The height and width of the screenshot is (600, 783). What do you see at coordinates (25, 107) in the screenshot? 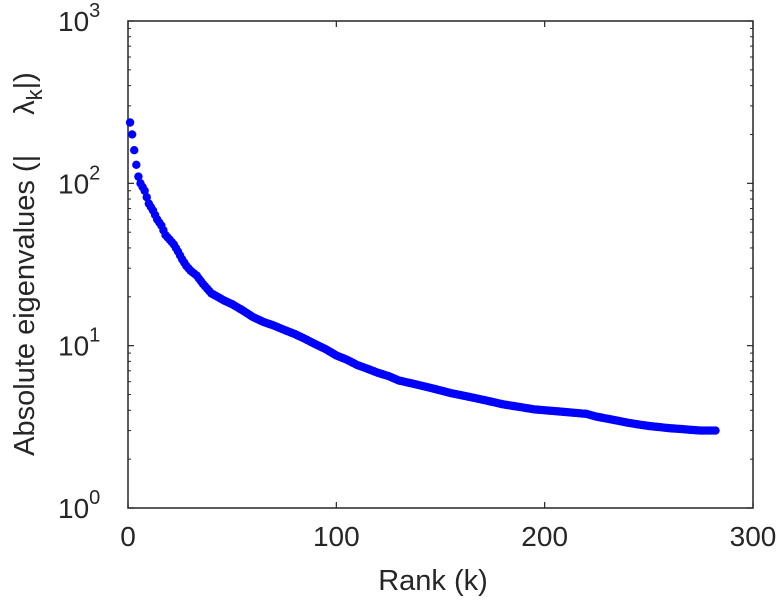
I see `y-axis-title-lambda: λ` at bounding box center [25, 107].